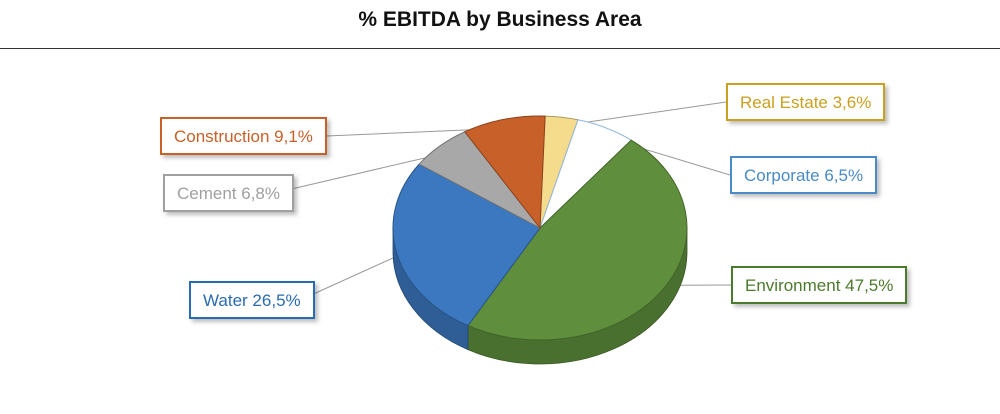  What do you see at coordinates (500, 48) in the screenshot?
I see `title-divider` at bounding box center [500, 48].